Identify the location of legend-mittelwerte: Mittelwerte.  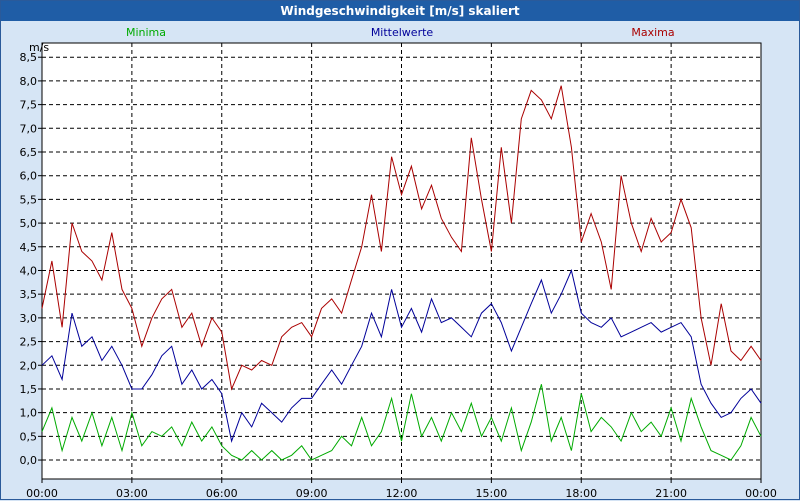
(402, 32).